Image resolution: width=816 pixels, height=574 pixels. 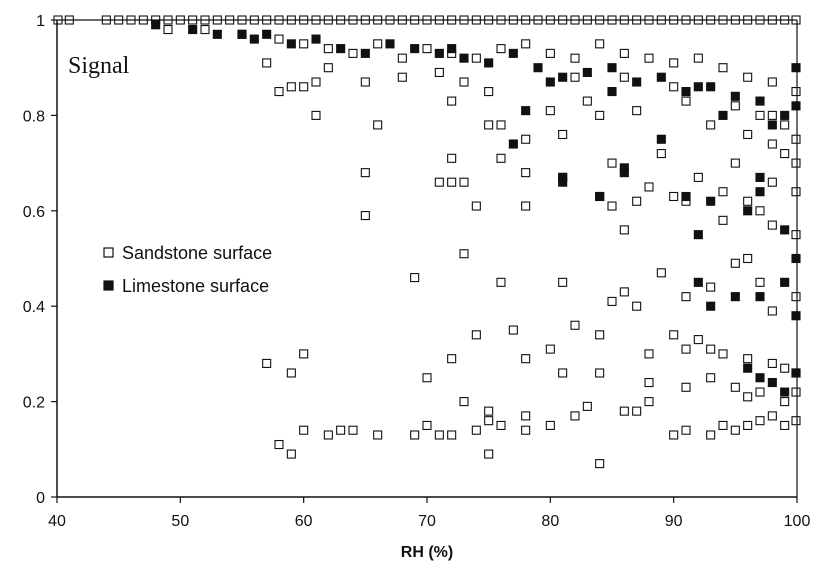 I want to click on signal-annotation: Signal, so click(x=99, y=66).